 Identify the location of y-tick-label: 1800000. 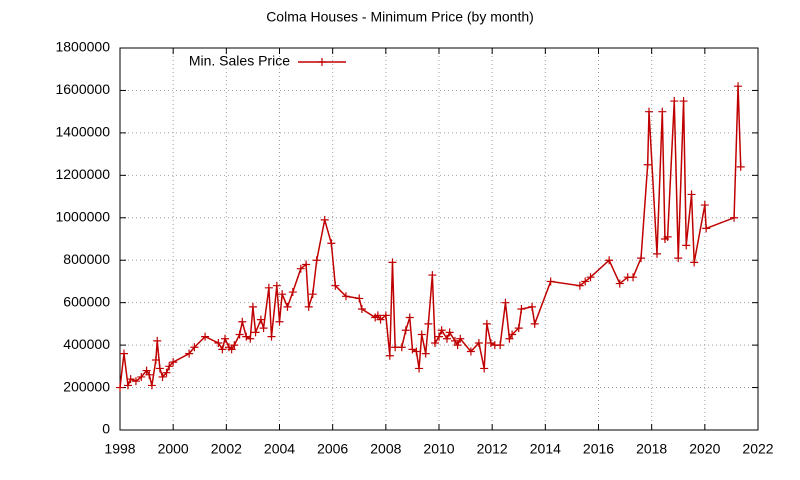
(82, 47).